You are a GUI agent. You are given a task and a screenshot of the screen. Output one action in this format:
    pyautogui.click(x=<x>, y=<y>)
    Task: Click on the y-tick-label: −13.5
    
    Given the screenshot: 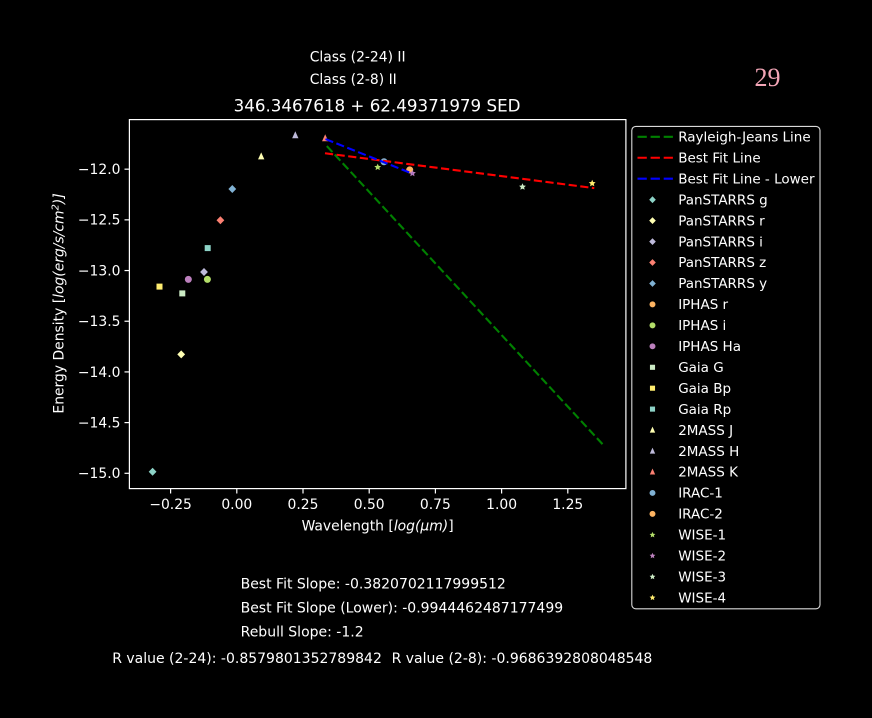 What is the action you would take?
    pyautogui.click(x=99, y=322)
    